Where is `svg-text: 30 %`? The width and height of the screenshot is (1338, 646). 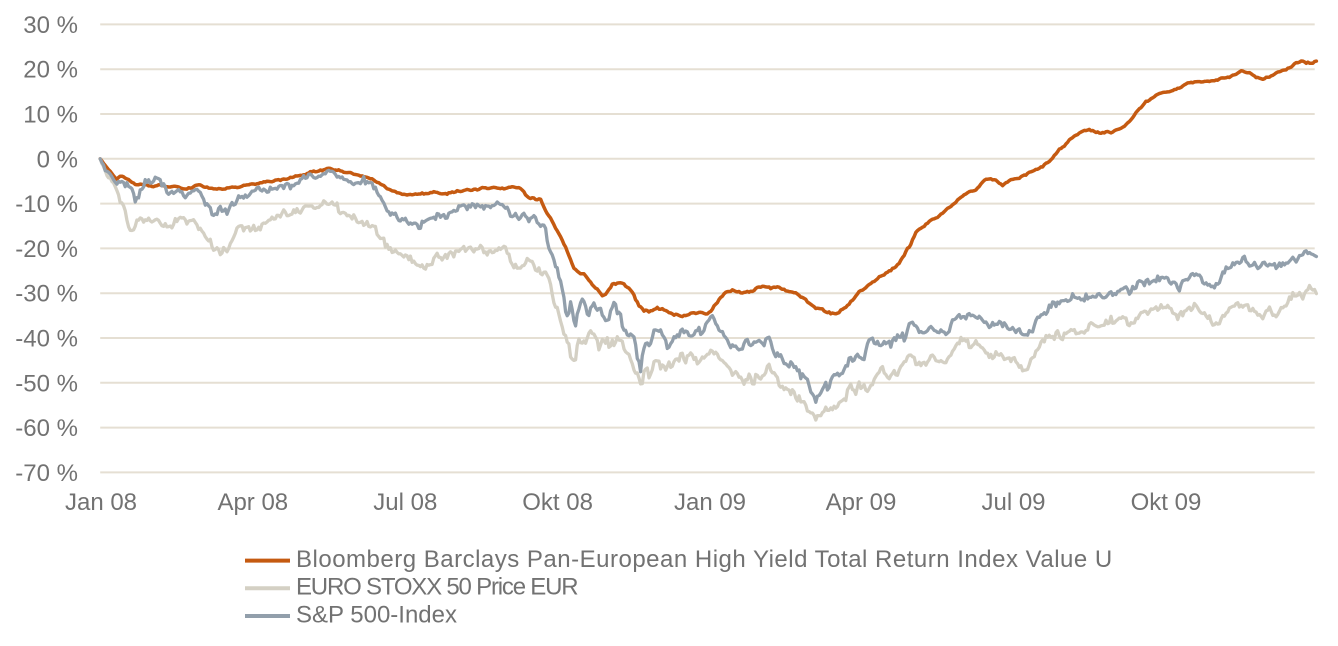
svg-text: 30 % is located at coordinates (50, 25).